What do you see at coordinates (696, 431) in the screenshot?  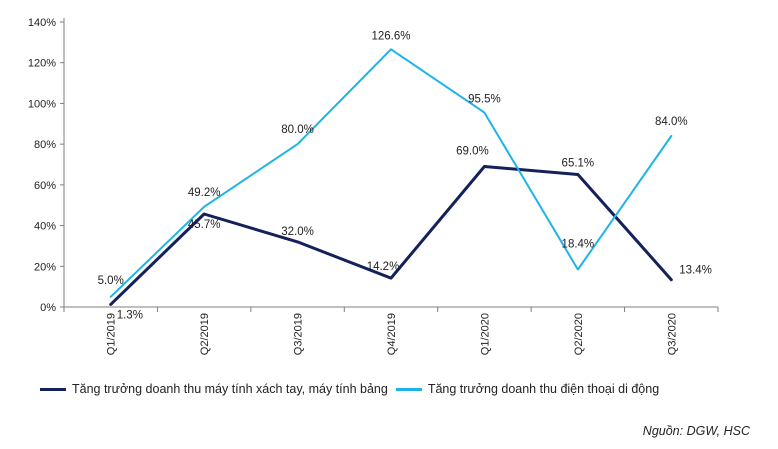 I see `source-note: Nguồn: DGW, HSC` at bounding box center [696, 431].